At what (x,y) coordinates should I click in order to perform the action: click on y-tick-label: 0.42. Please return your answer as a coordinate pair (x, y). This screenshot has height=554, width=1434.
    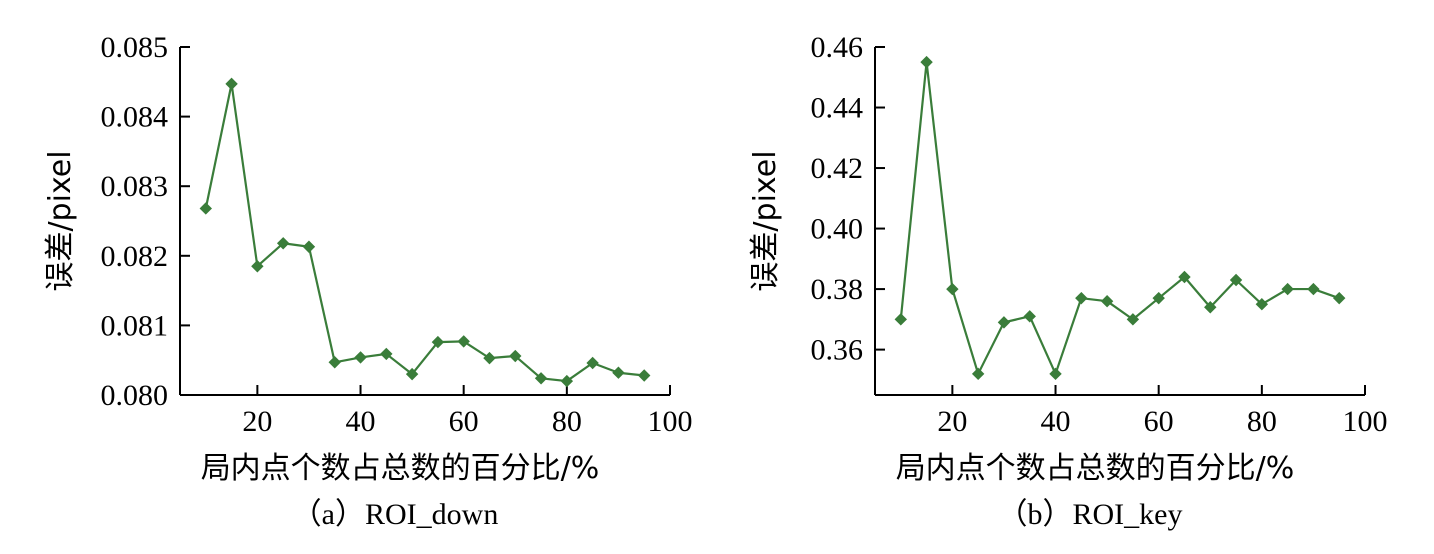
    Looking at the image, I should click on (837, 168).